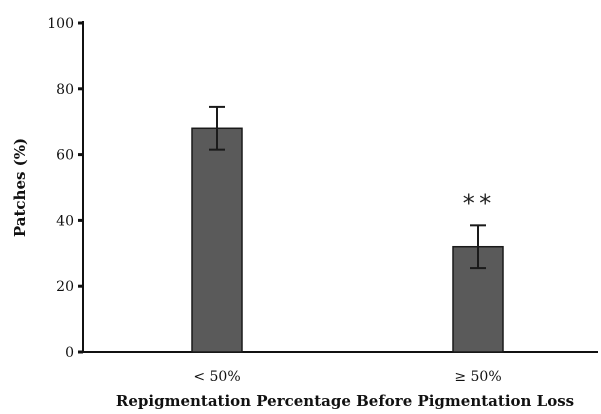 Image resolution: width=601 pixels, height=414 pixels. I want to click on y-tick-label: 0, so click(69, 353).